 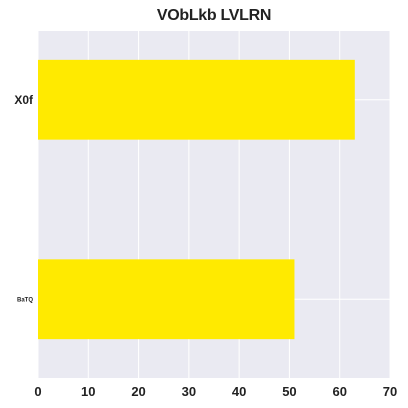 What do you see at coordinates (166, 299) in the screenshot?
I see `bar-batq` at bounding box center [166, 299].